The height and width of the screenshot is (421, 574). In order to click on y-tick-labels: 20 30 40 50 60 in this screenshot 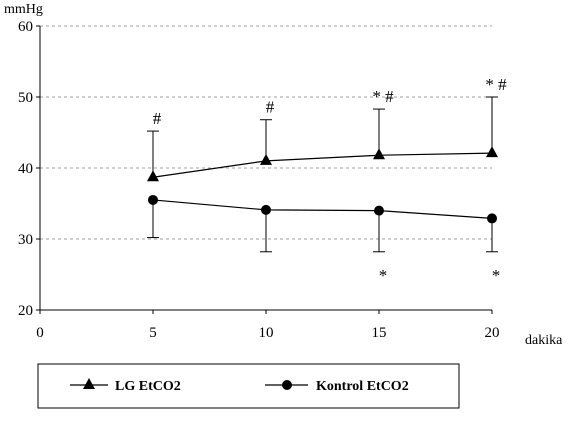, I will do `click(25, 169)`.